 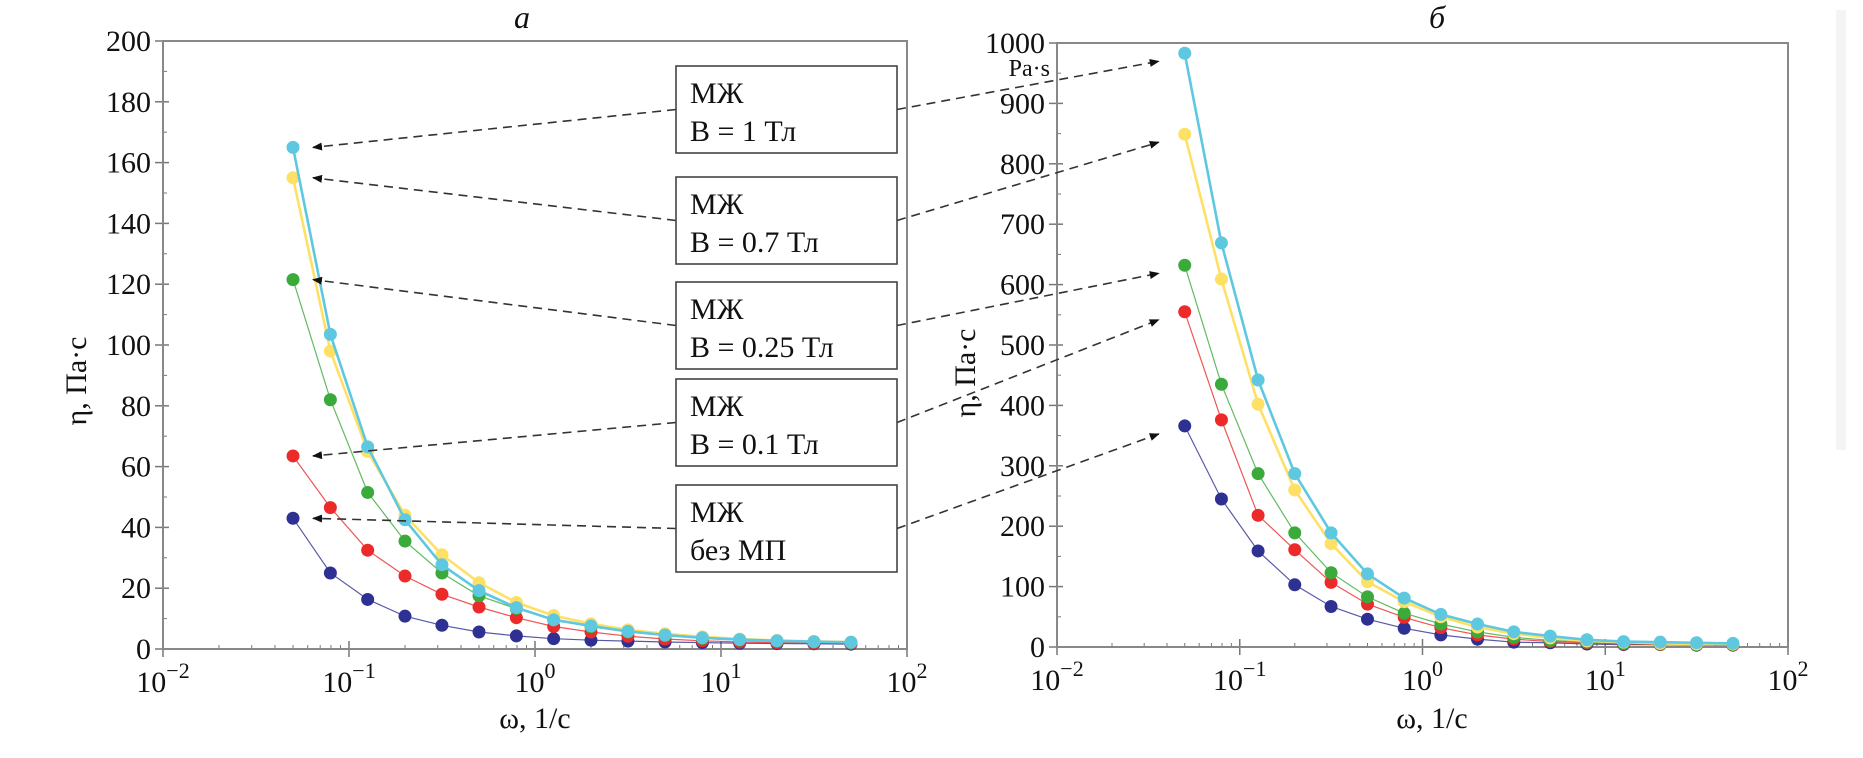 I want to click on y-tick-label: 180, so click(x=128, y=102).